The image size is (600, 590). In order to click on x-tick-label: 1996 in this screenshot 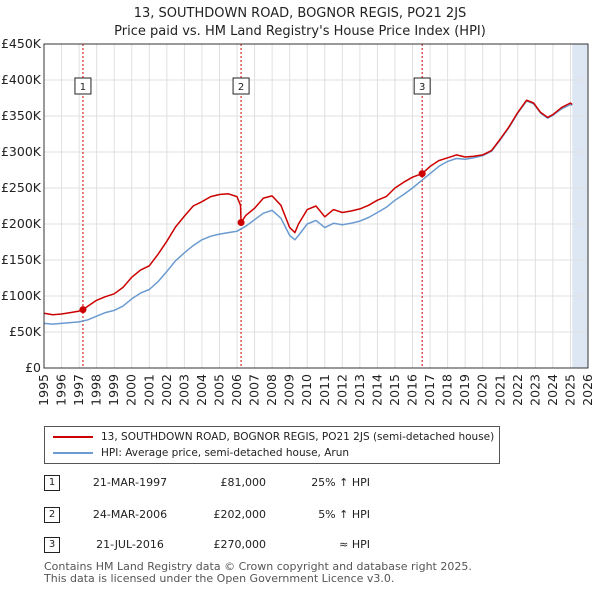, I will do `click(61, 390)`.